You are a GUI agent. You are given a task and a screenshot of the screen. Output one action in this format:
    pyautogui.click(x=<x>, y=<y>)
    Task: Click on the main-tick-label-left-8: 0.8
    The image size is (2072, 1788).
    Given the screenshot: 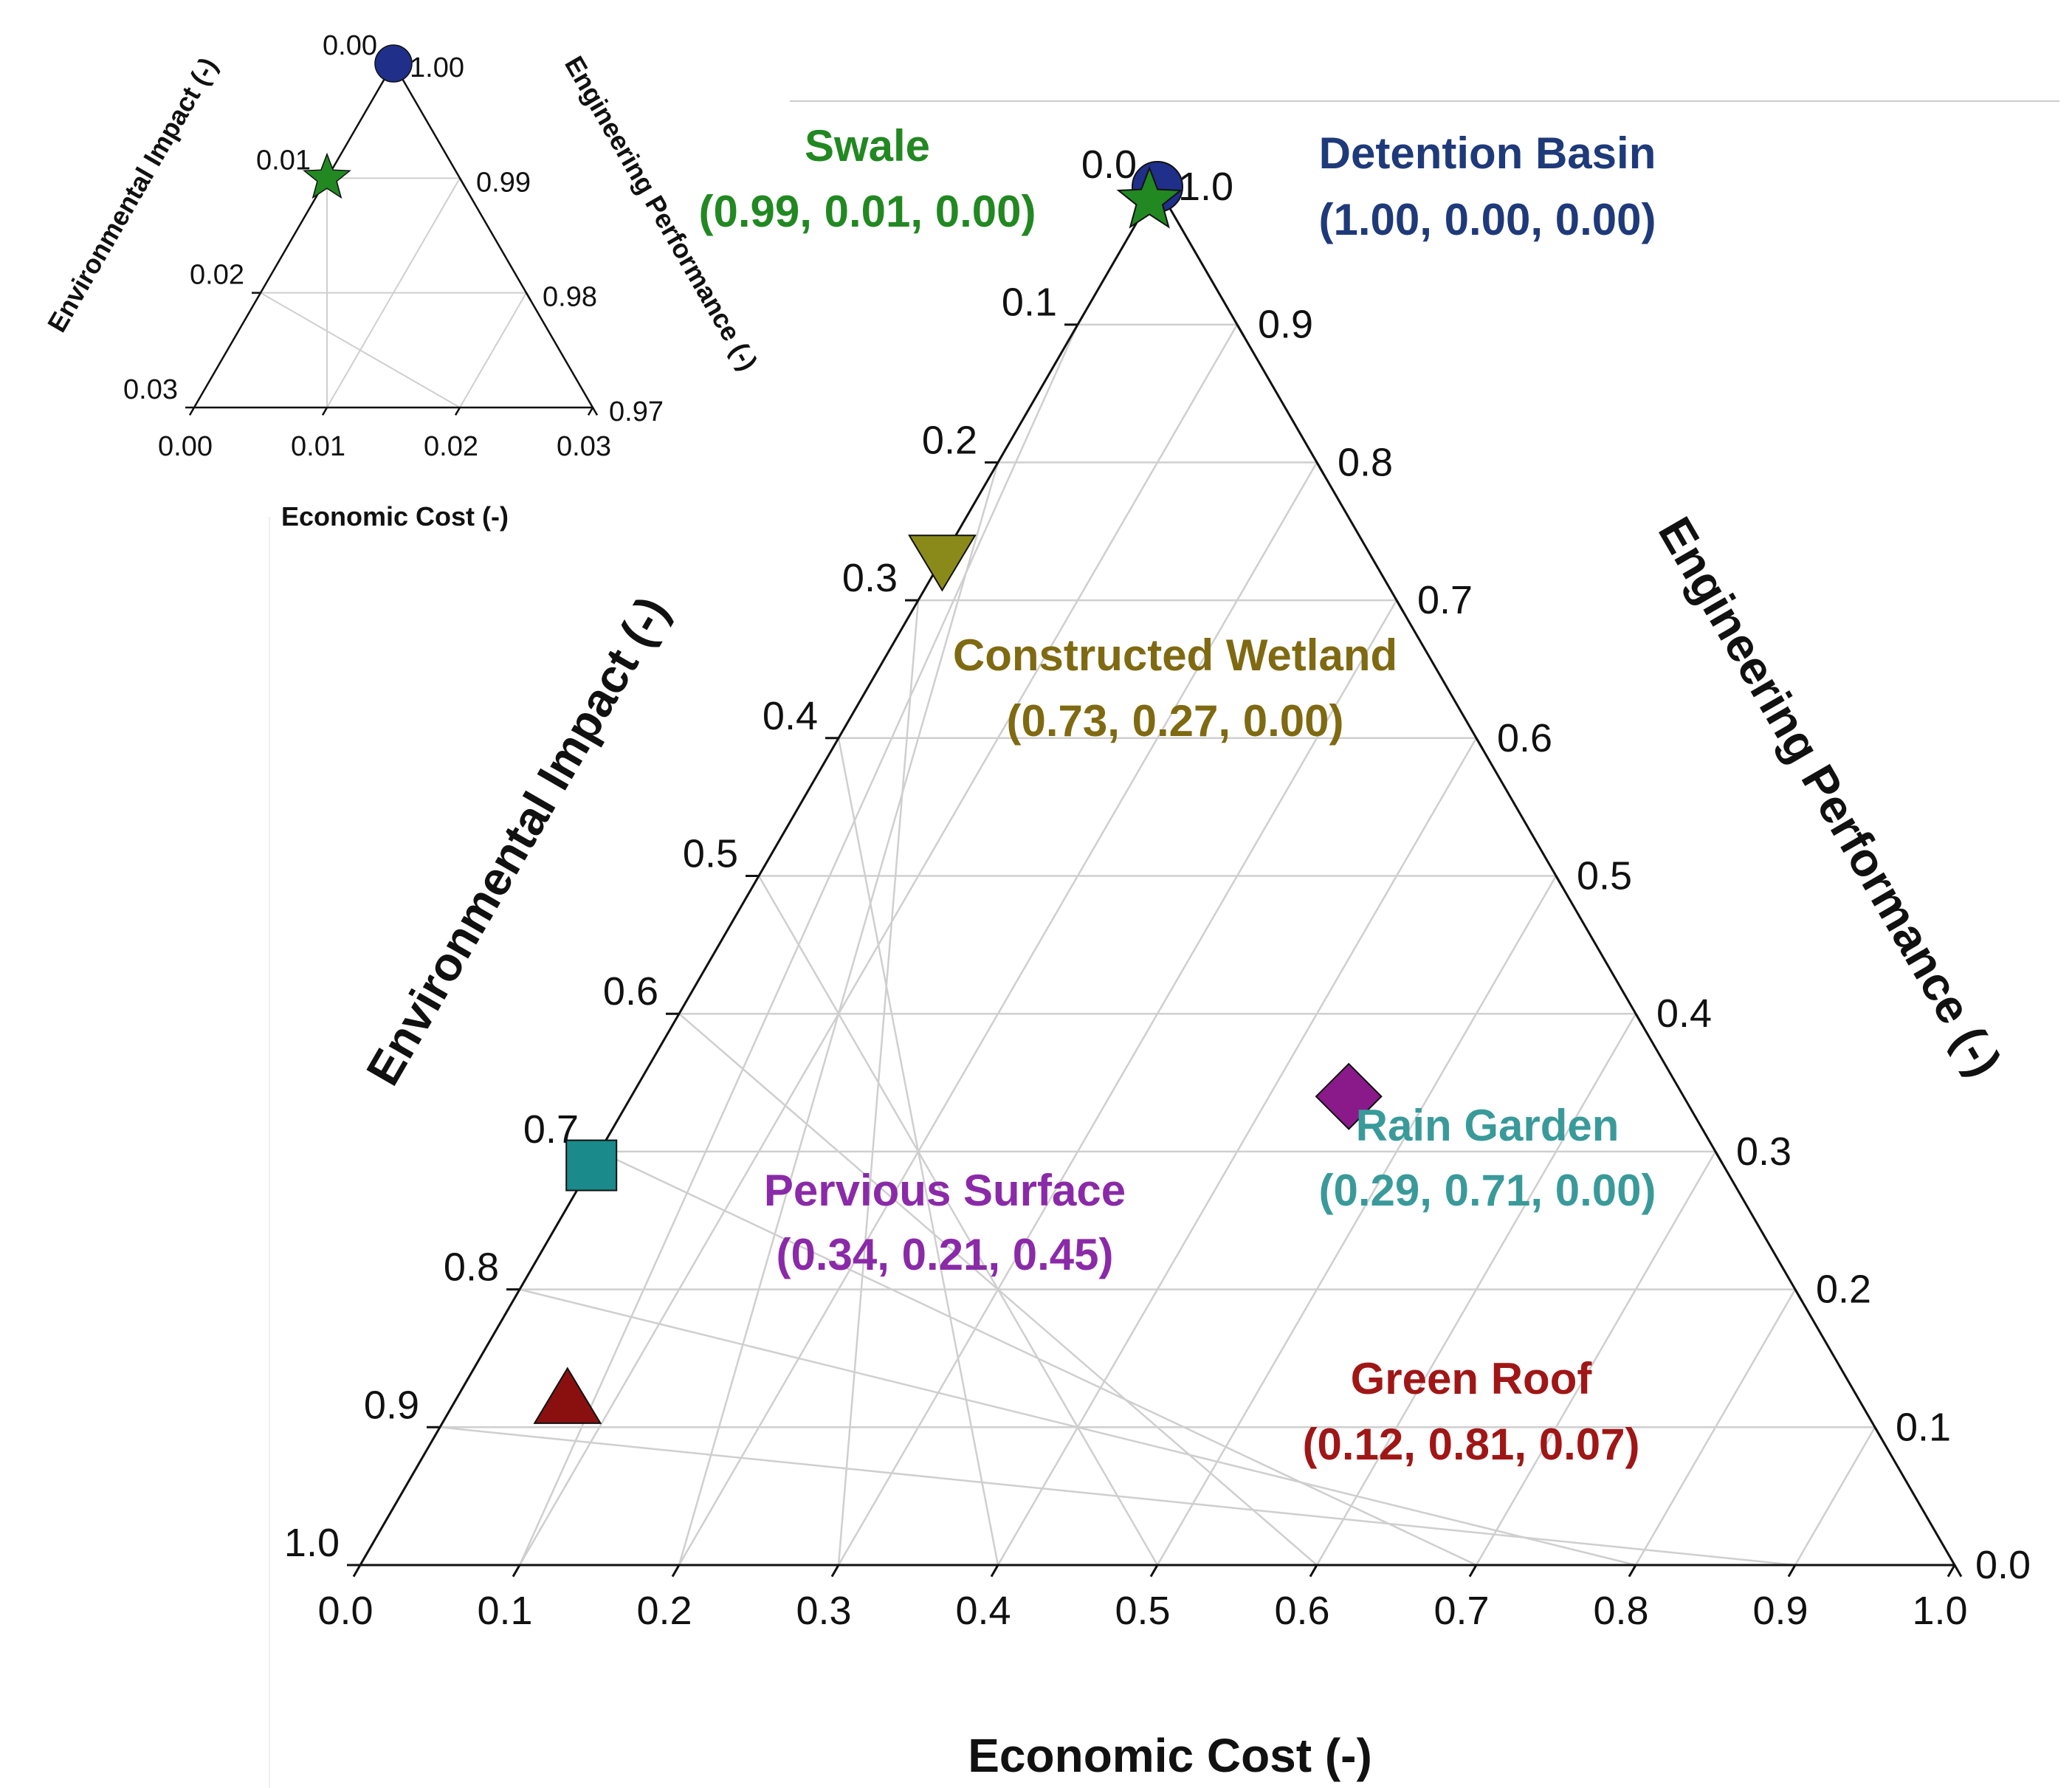 What is the action you would take?
    pyautogui.click(x=471, y=1268)
    